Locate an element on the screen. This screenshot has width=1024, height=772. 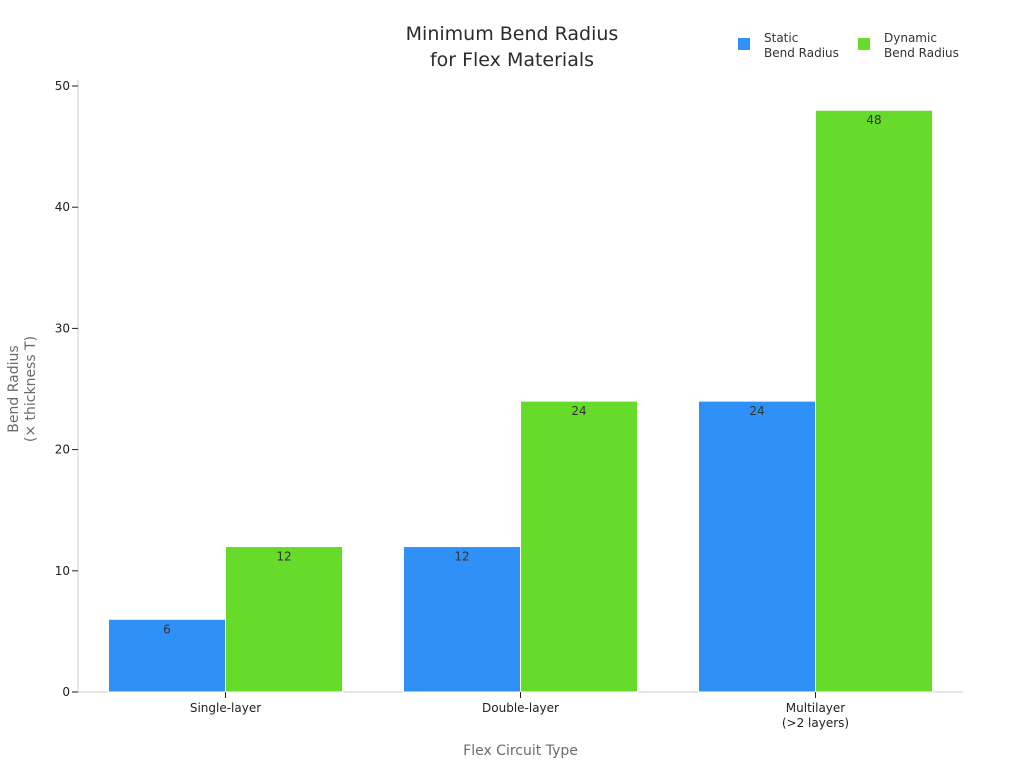
y-tick-label: 50 is located at coordinates (62, 86).